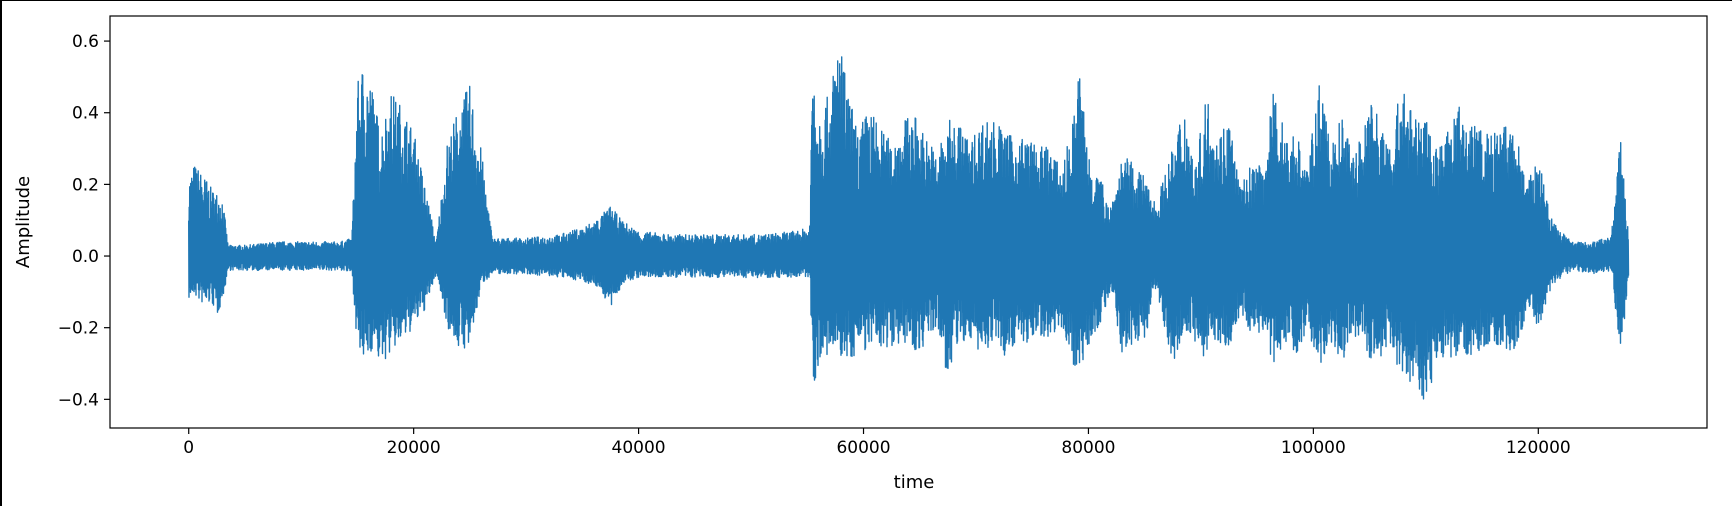  What do you see at coordinates (78, 329) in the screenshot?
I see `y-tick-label: −0.2` at bounding box center [78, 329].